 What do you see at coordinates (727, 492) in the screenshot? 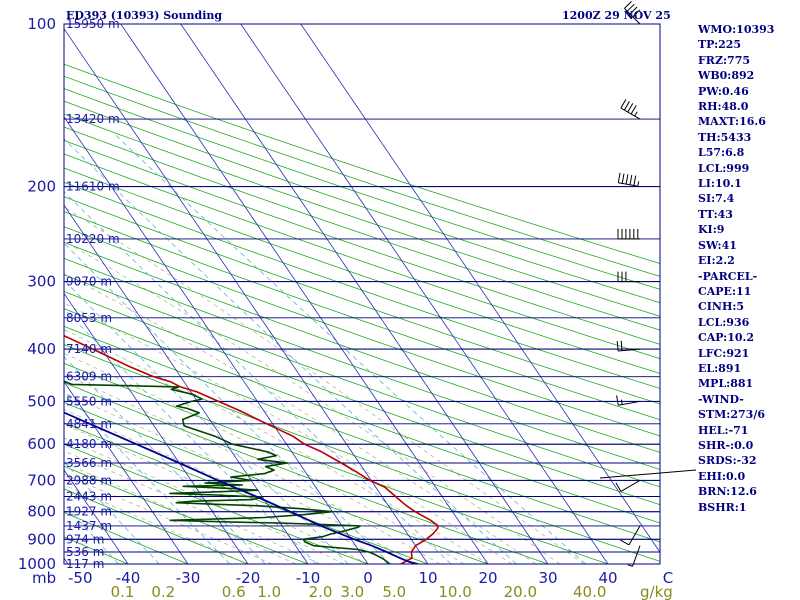
I see `index-item: BRN:12.6` at bounding box center [727, 492].